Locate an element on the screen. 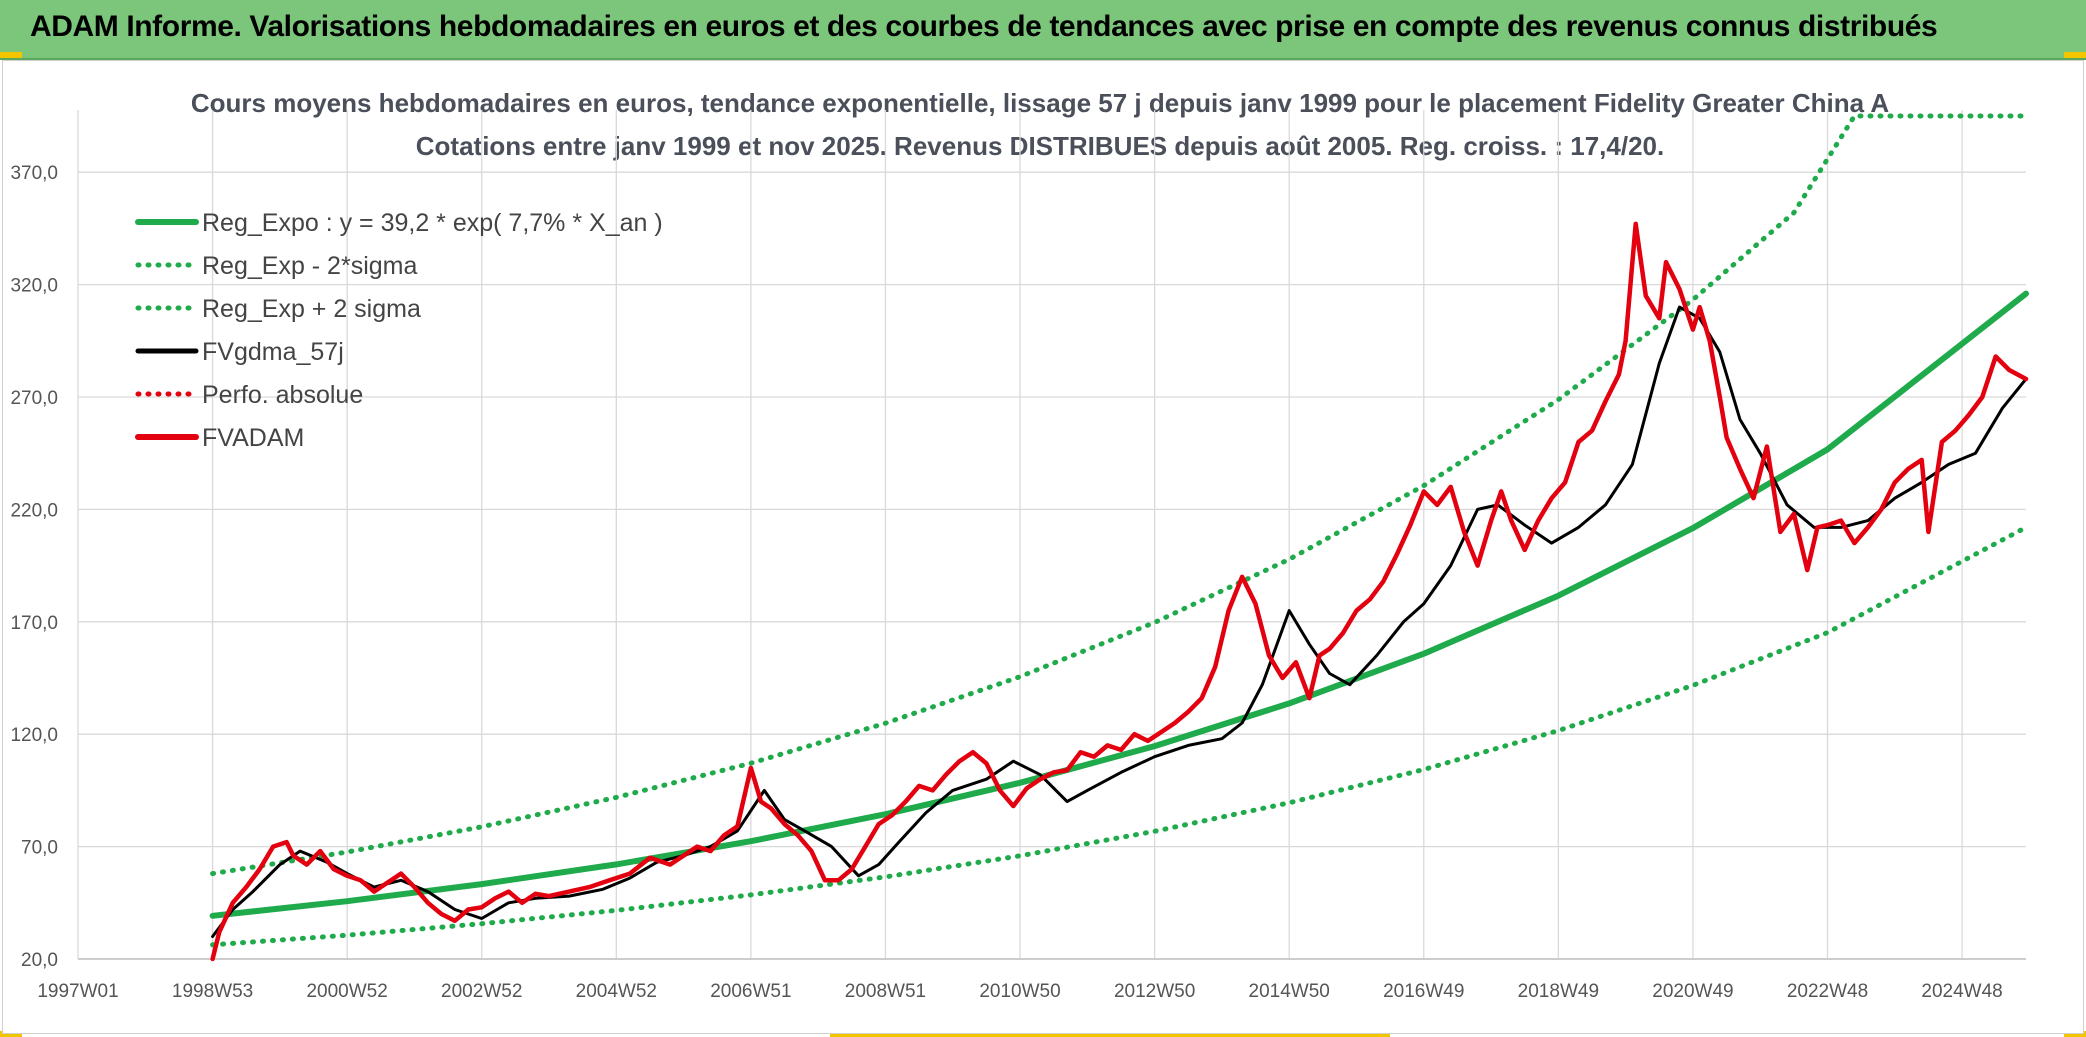 The image size is (2086, 1037). x-tick-label: 2008W51 is located at coordinates (885, 991).